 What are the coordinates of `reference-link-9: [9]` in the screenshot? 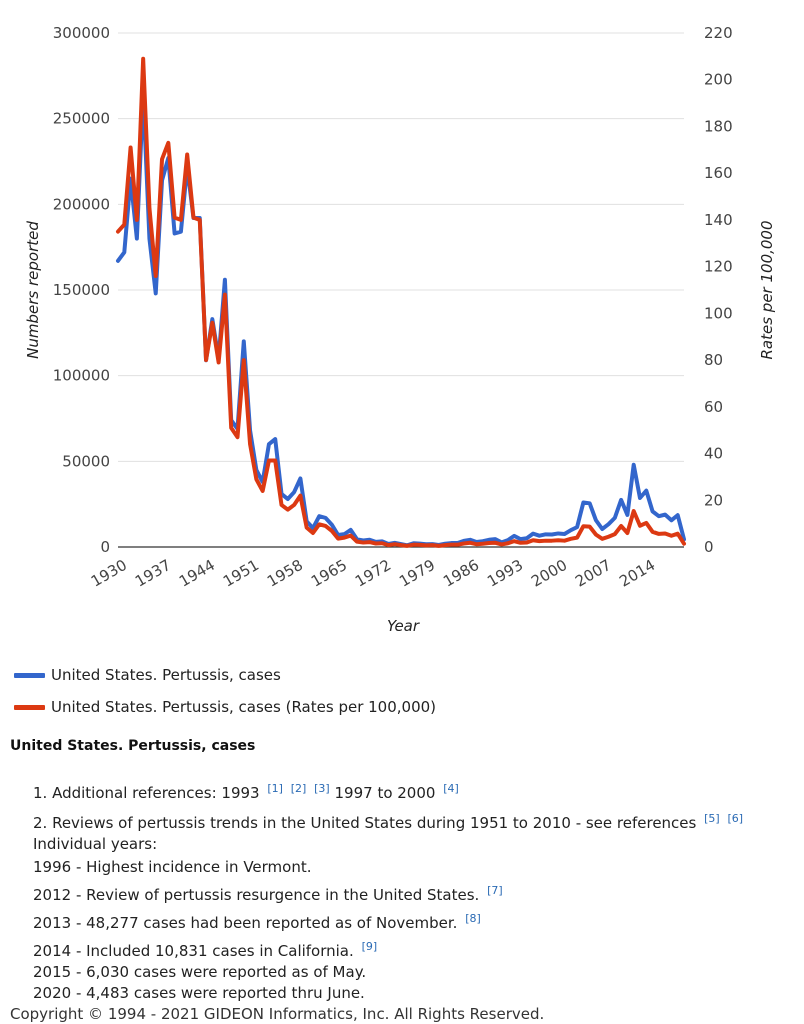 It's located at (369, 946).